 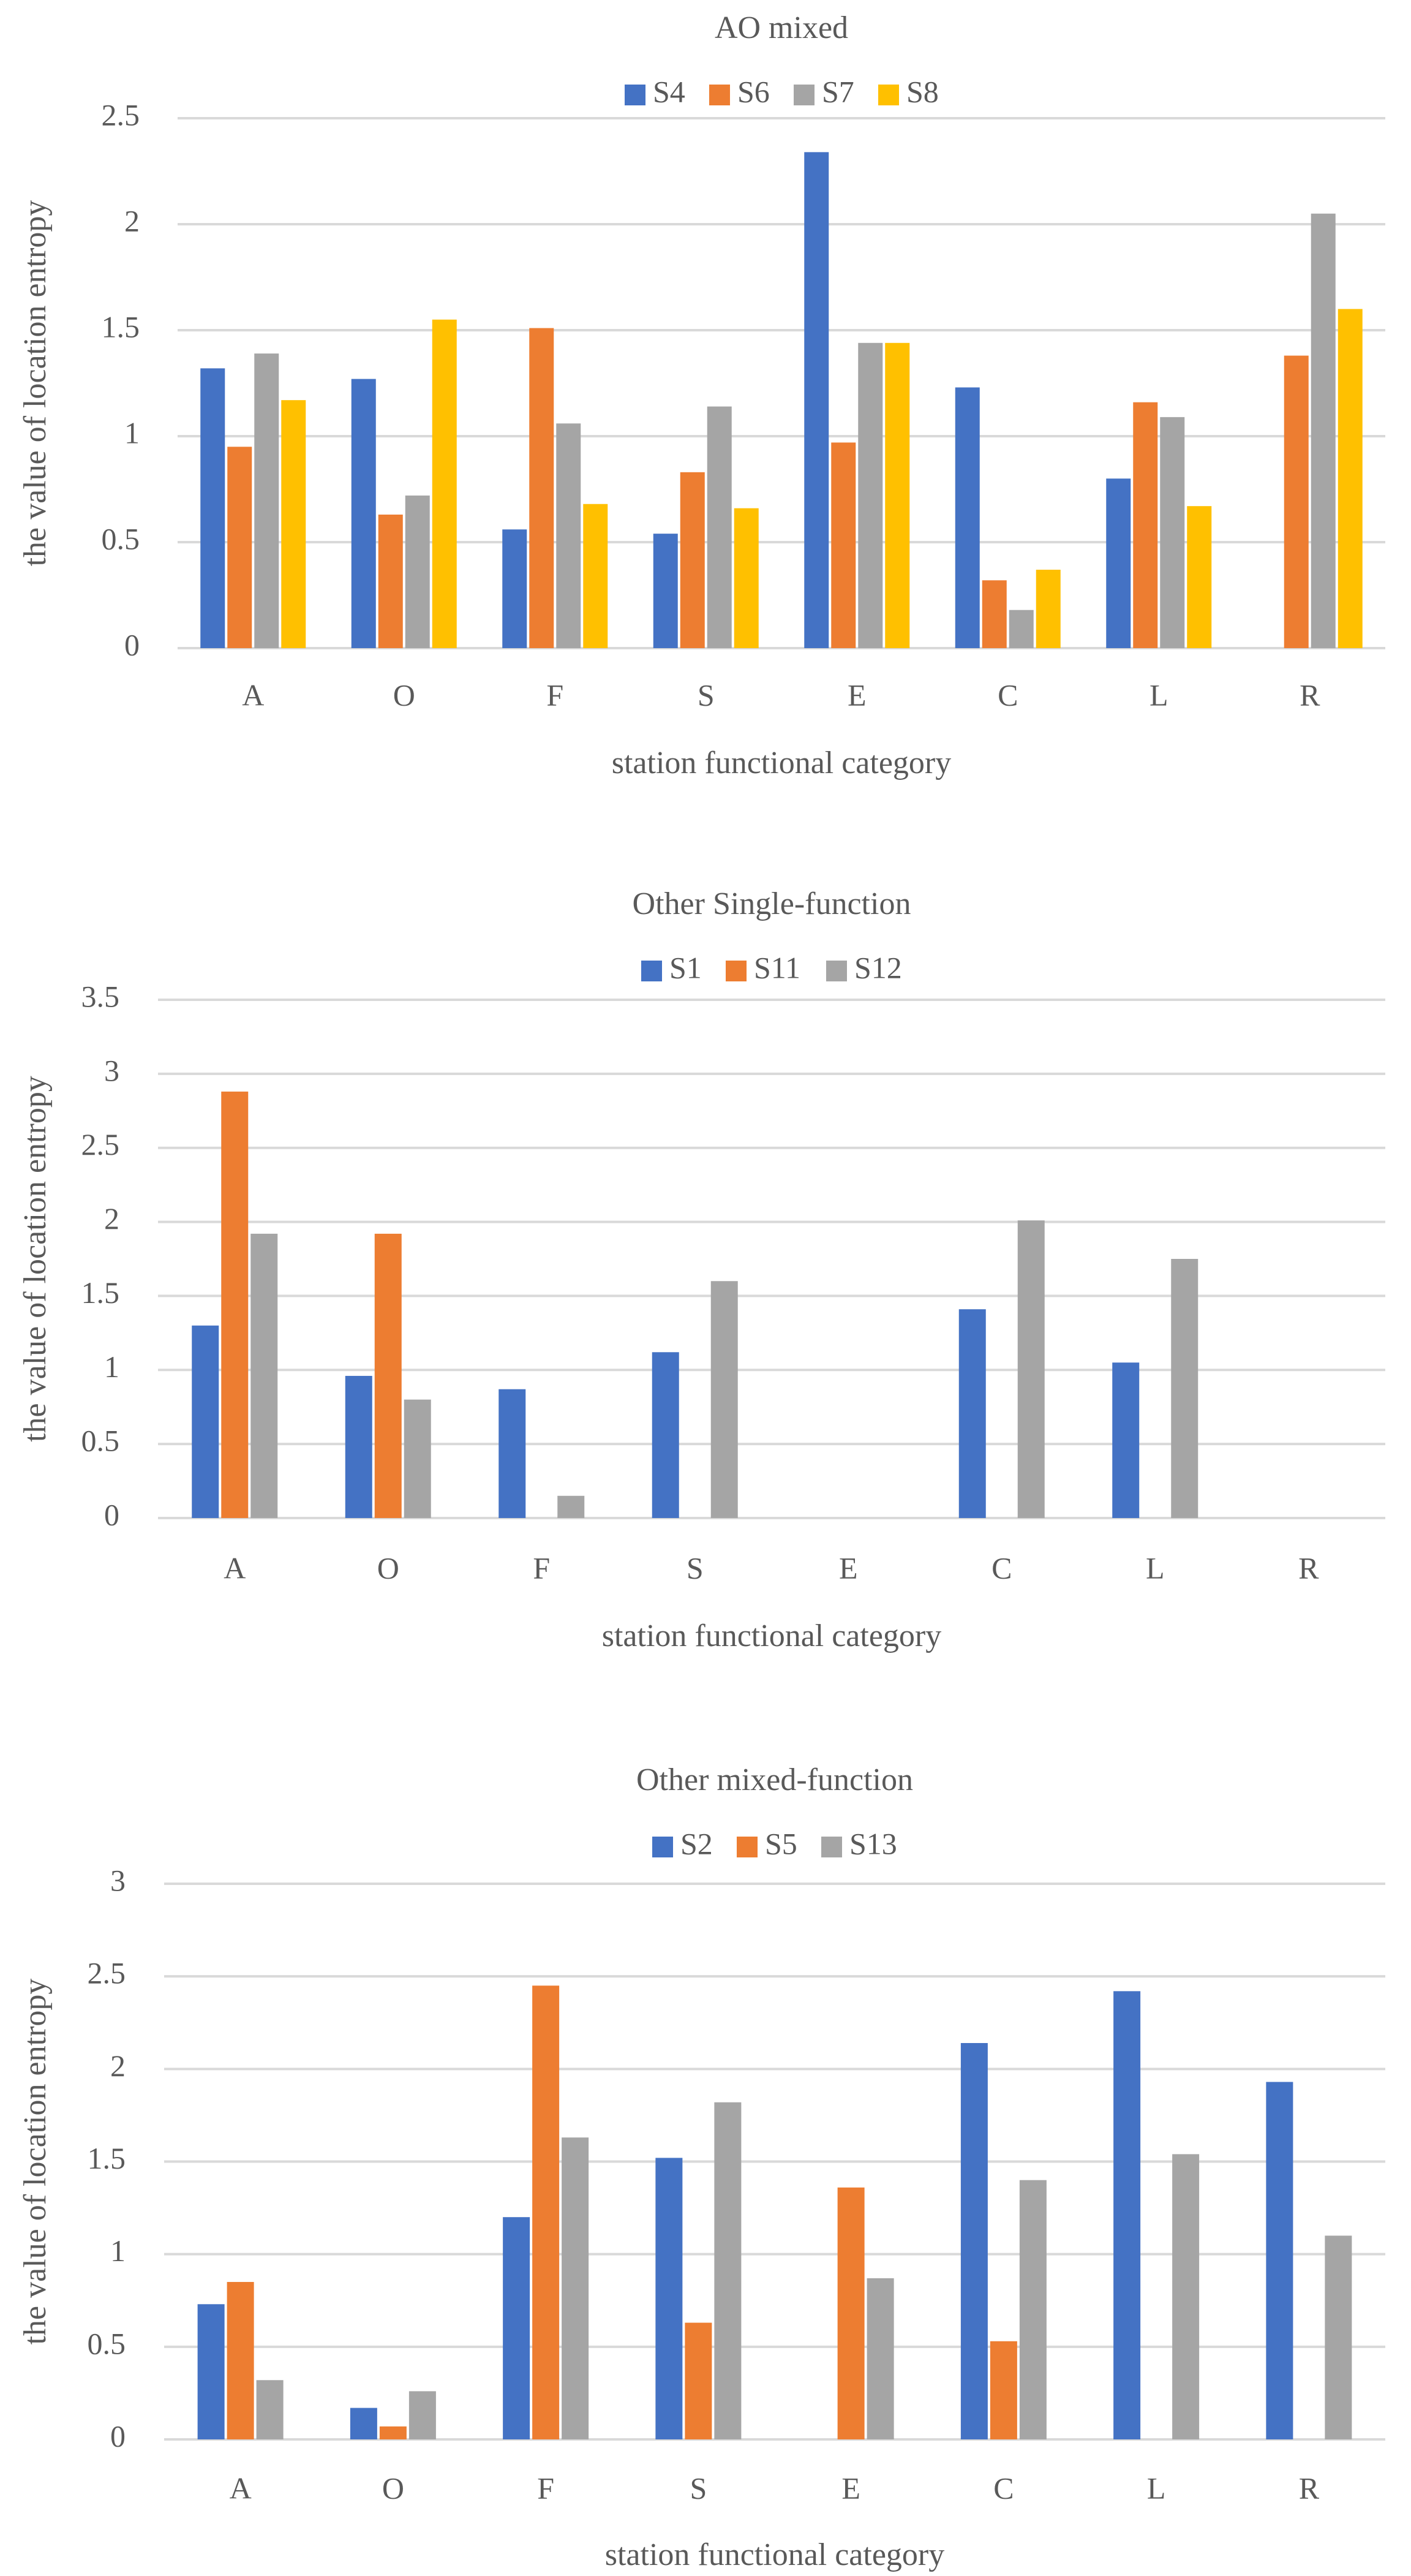 What do you see at coordinates (897, 495) in the screenshot?
I see `bar-s8-e` at bounding box center [897, 495].